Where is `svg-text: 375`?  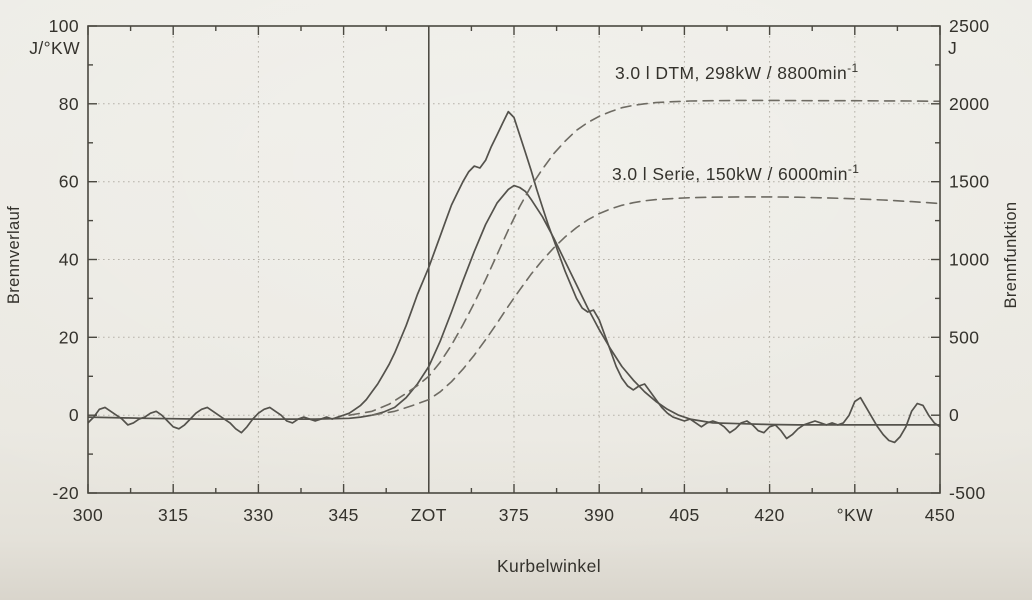
svg-text: 375 is located at coordinates (514, 515).